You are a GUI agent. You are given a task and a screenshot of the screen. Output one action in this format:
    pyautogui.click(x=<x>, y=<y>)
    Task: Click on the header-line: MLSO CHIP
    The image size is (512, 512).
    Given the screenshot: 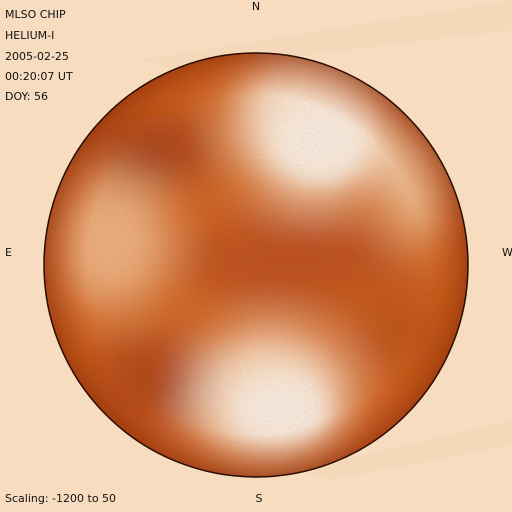 What is the action you would take?
    pyautogui.click(x=35, y=14)
    